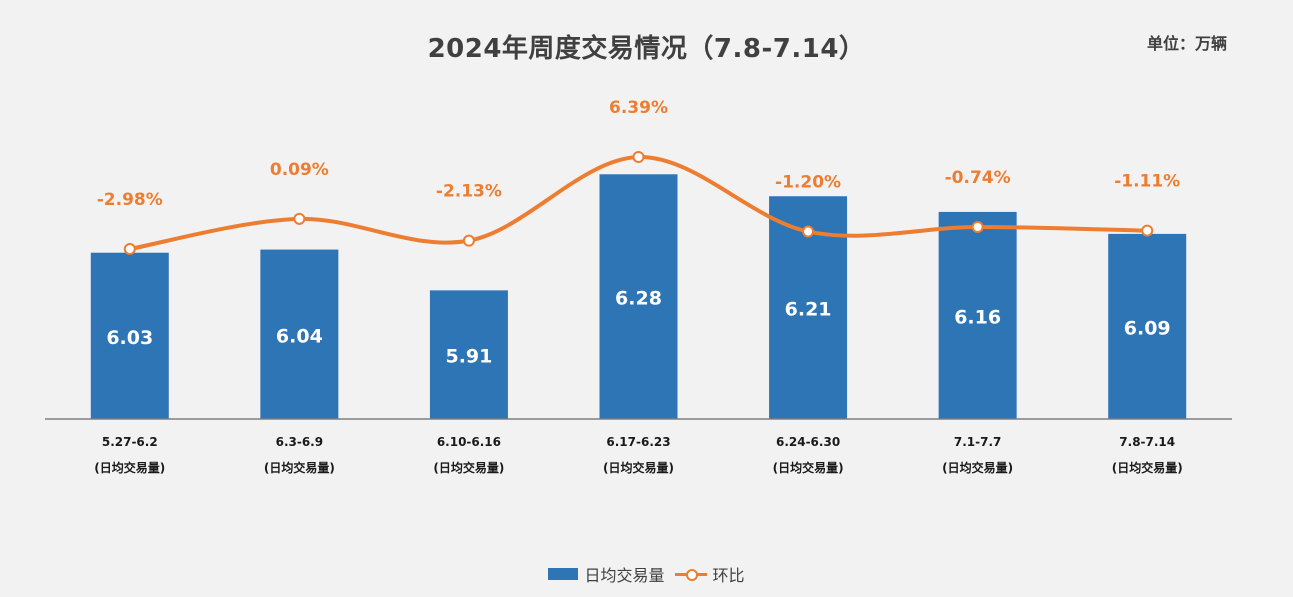 The height and width of the screenshot is (597, 1293). Describe the element at coordinates (638, 442) in the screenshot. I see `x-tick-label: 6.17-6.23` at that location.